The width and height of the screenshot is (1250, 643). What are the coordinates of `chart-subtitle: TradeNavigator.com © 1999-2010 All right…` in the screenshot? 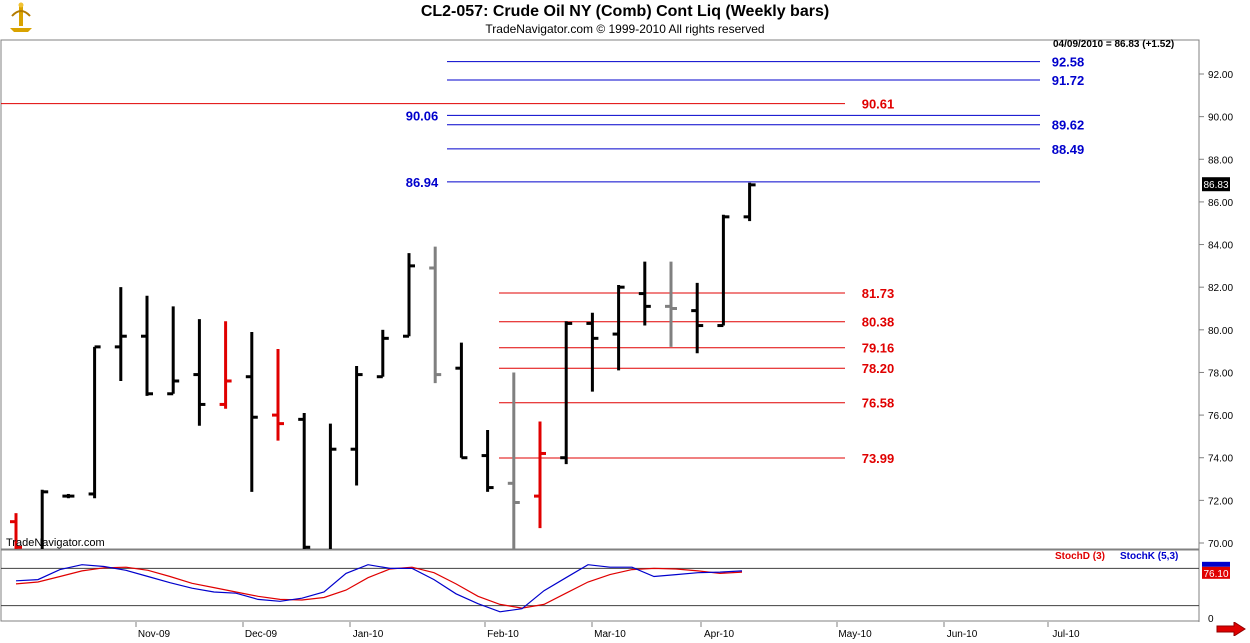 It's located at (625, 29).